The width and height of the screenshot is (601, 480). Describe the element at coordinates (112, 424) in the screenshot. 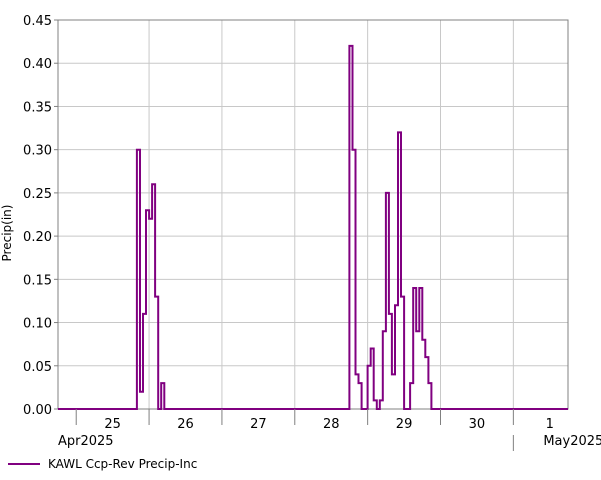

I see `x-tick-label: 25` at that location.